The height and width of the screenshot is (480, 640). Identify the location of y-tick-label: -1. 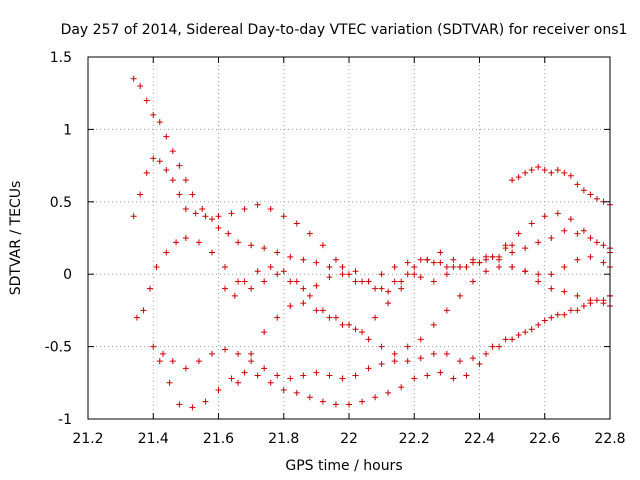
(65, 420).